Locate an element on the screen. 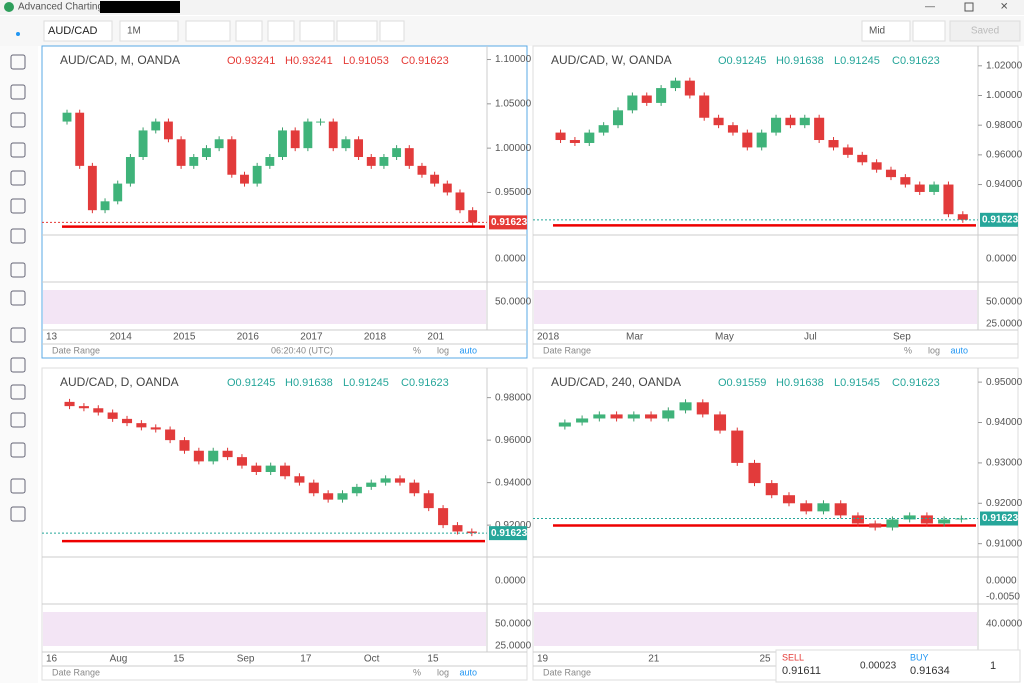  price-tick-label: 1.02000 is located at coordinates (1004, 65).